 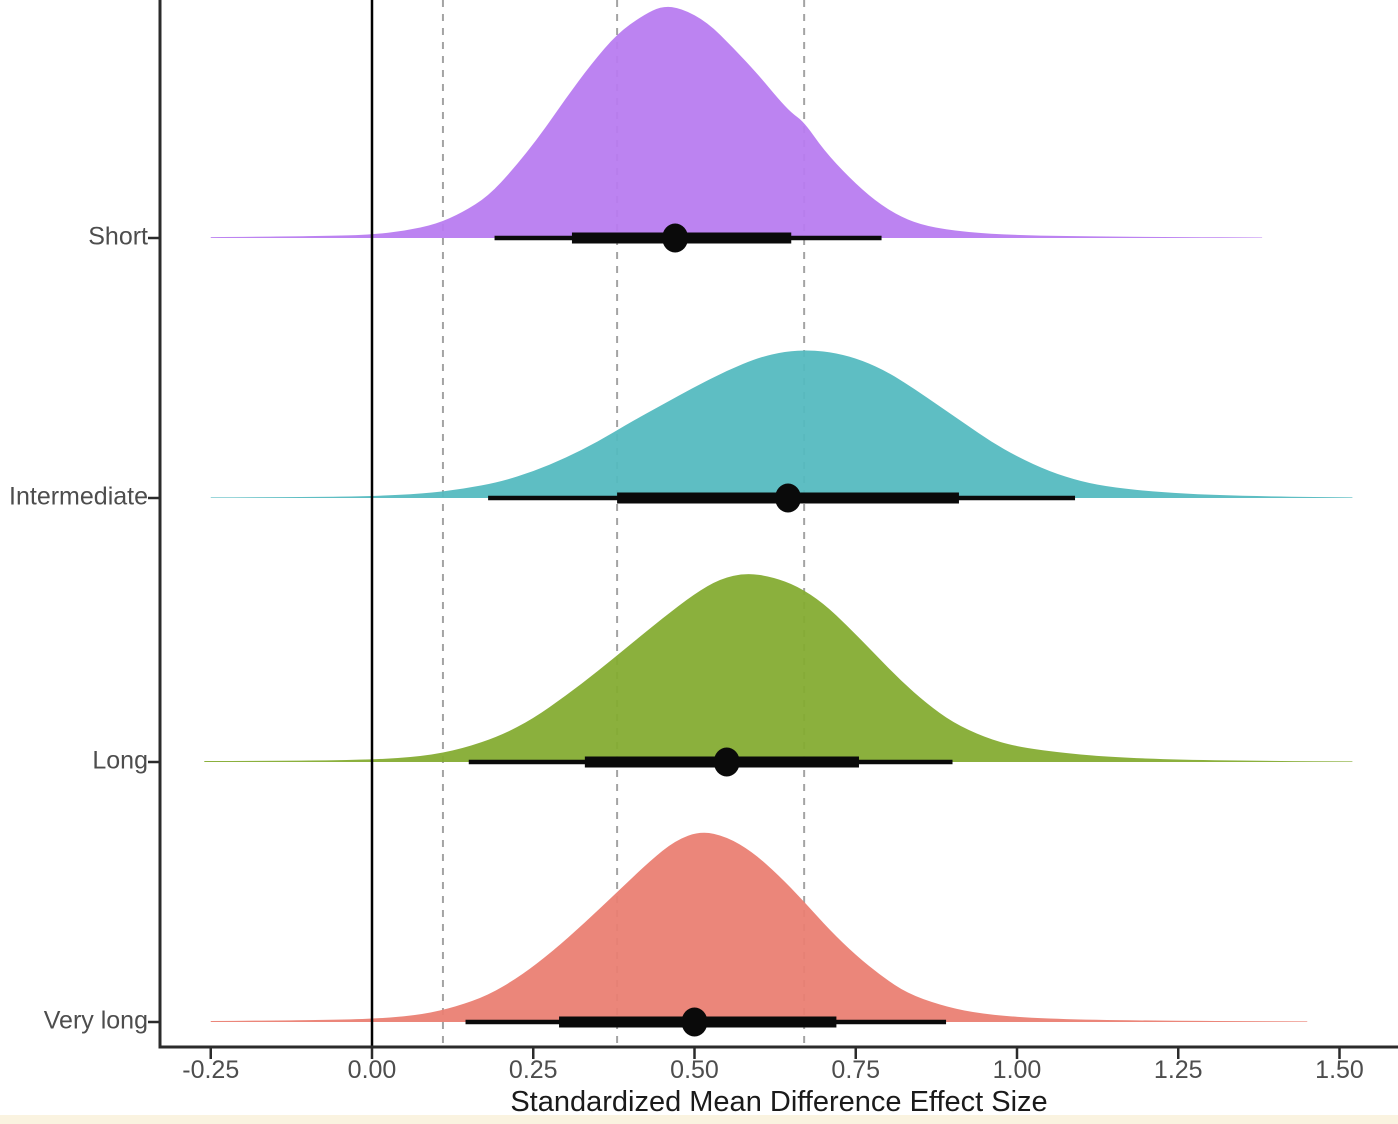 I want to click on category-label: Intermediate, so click(x=78, y=496).